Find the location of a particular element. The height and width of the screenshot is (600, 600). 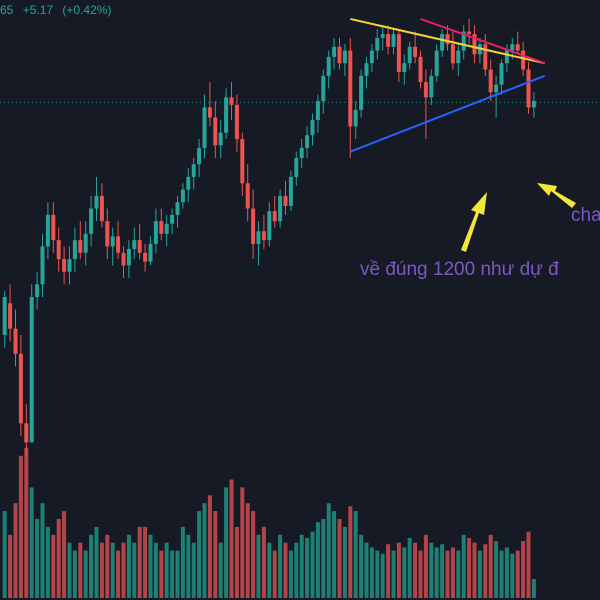

annotation-side-text: cha is located at coordinates (585, 215).